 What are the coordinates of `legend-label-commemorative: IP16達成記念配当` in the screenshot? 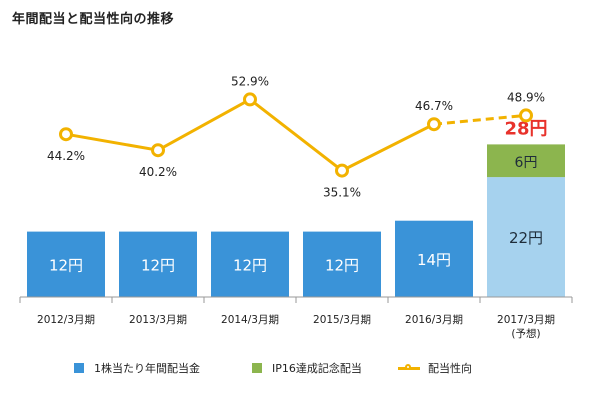 It's located at (317, 368).